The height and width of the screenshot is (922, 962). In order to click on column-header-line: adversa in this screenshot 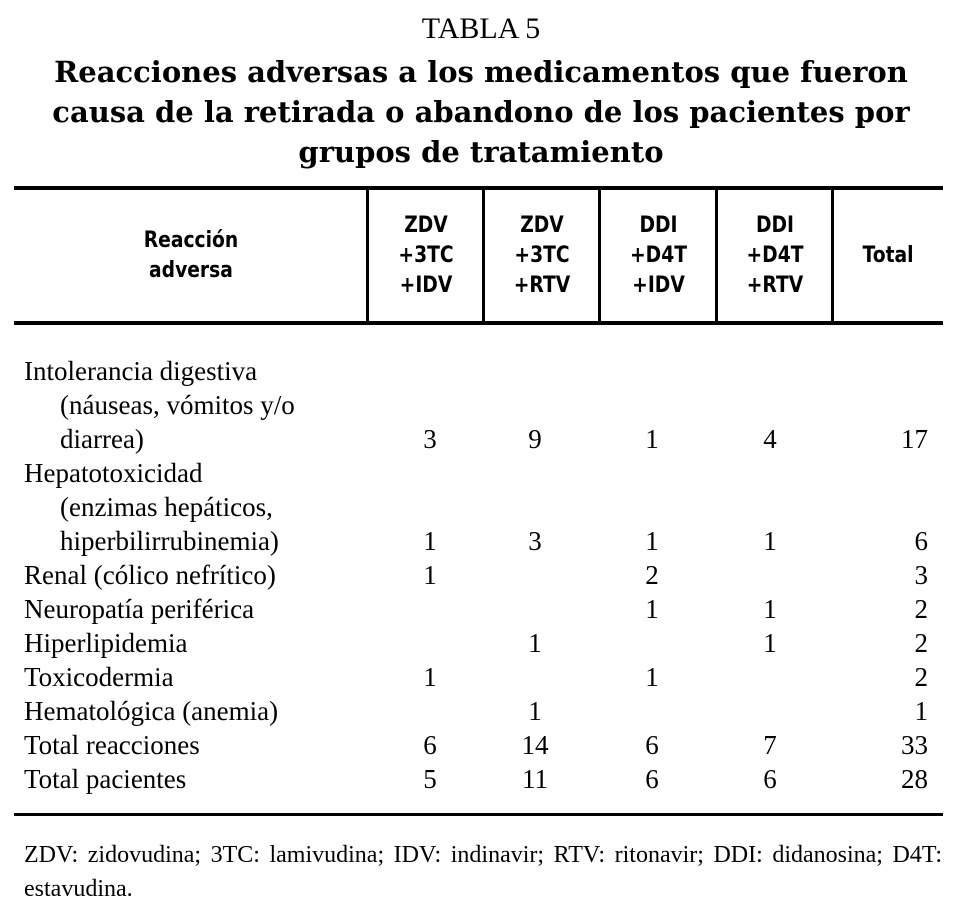, I will do `click(191, 270)`.